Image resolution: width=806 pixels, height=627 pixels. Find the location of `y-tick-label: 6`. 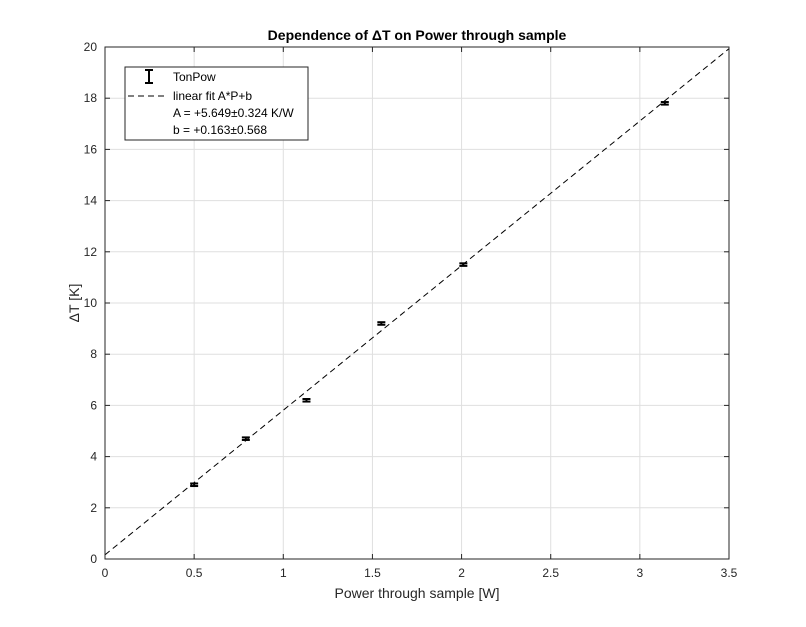

y-tick-label: 6 is located at coordinates (93, 405).